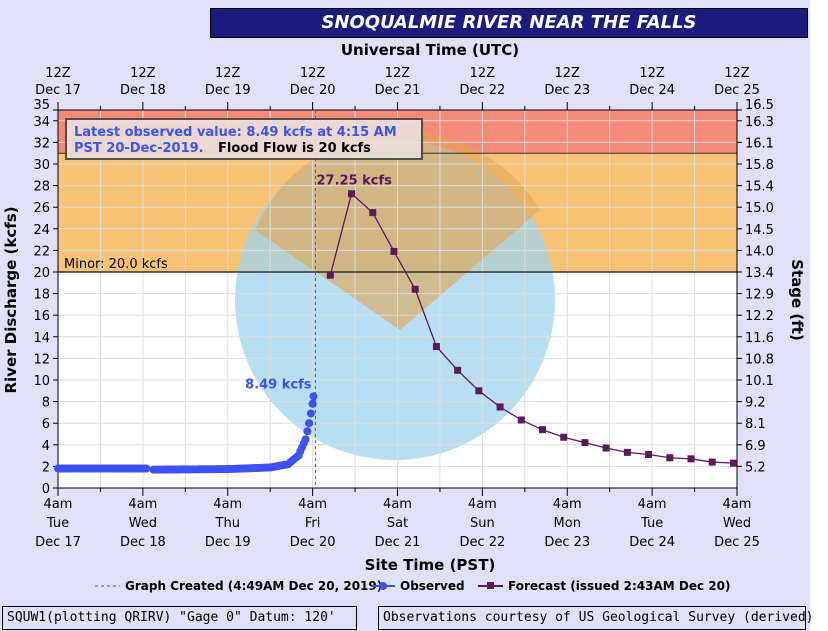  Describe the element at coordinates (567, 523) in the screenshot. I see `bottom-tick-label: Mon` at that location.